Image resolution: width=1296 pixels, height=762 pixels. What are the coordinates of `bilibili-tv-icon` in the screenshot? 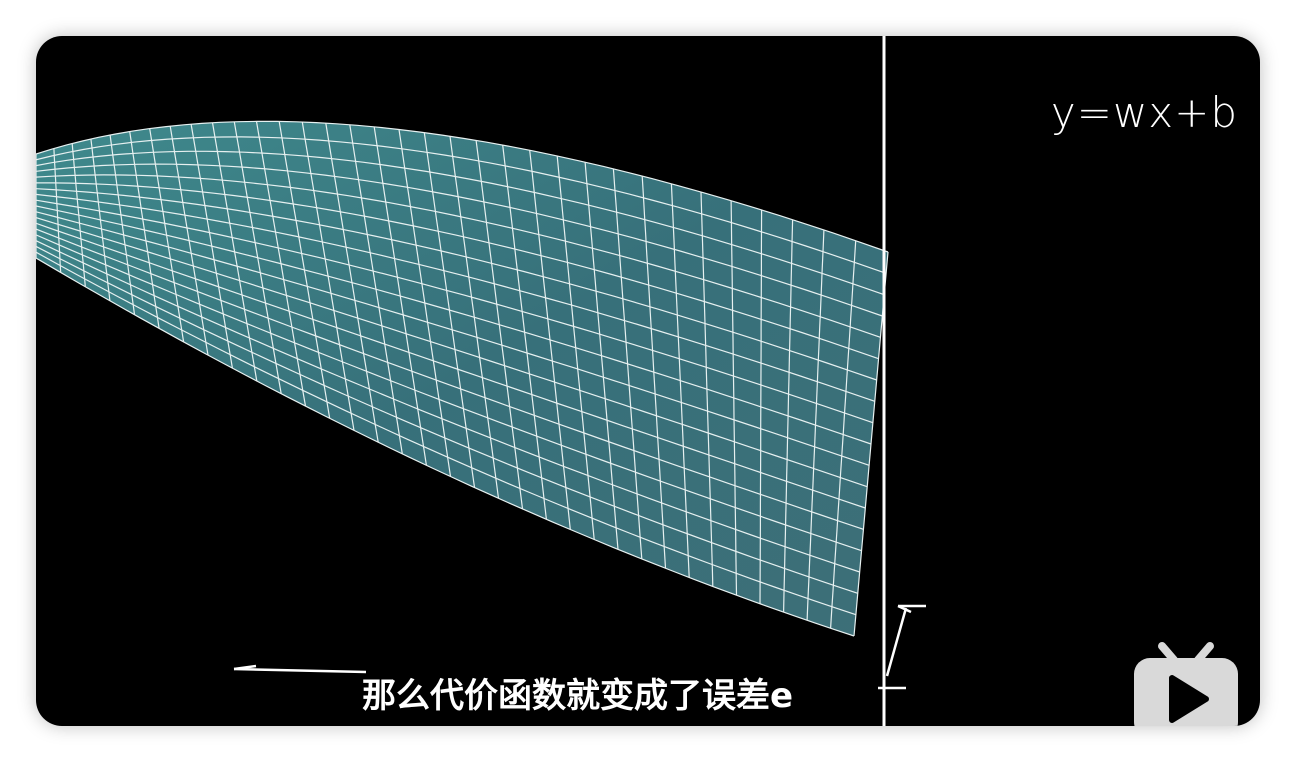 It's located at (1186, 682).